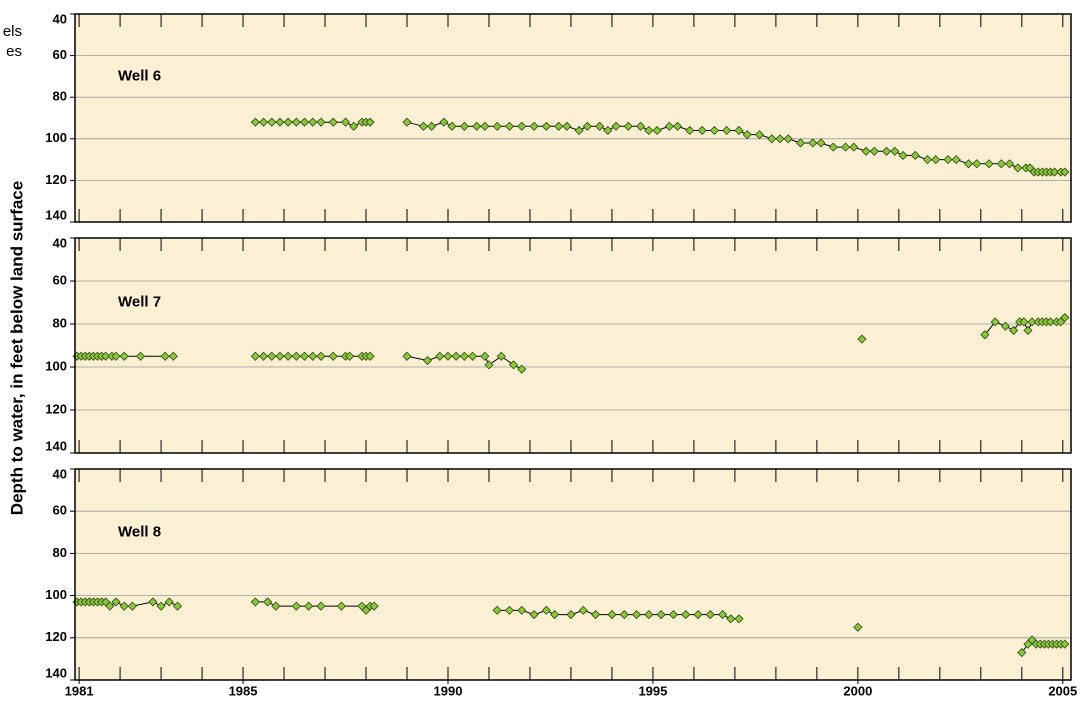  Describe the element at coordinates (652, 690) in the screenshot. I see `x-tick-label: 1995` at that location.